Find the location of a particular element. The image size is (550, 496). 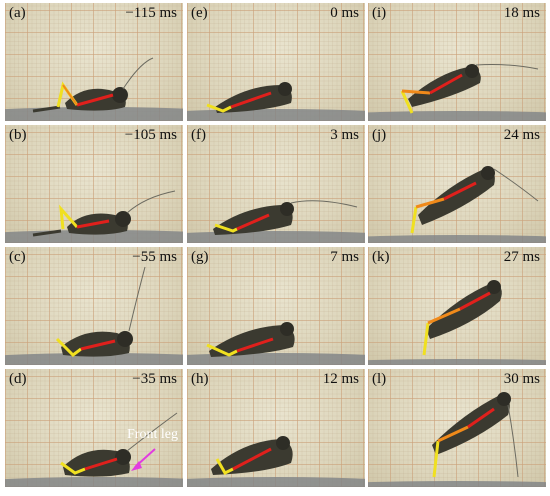

panel-label: (l) is located at coordinates (379, 379).